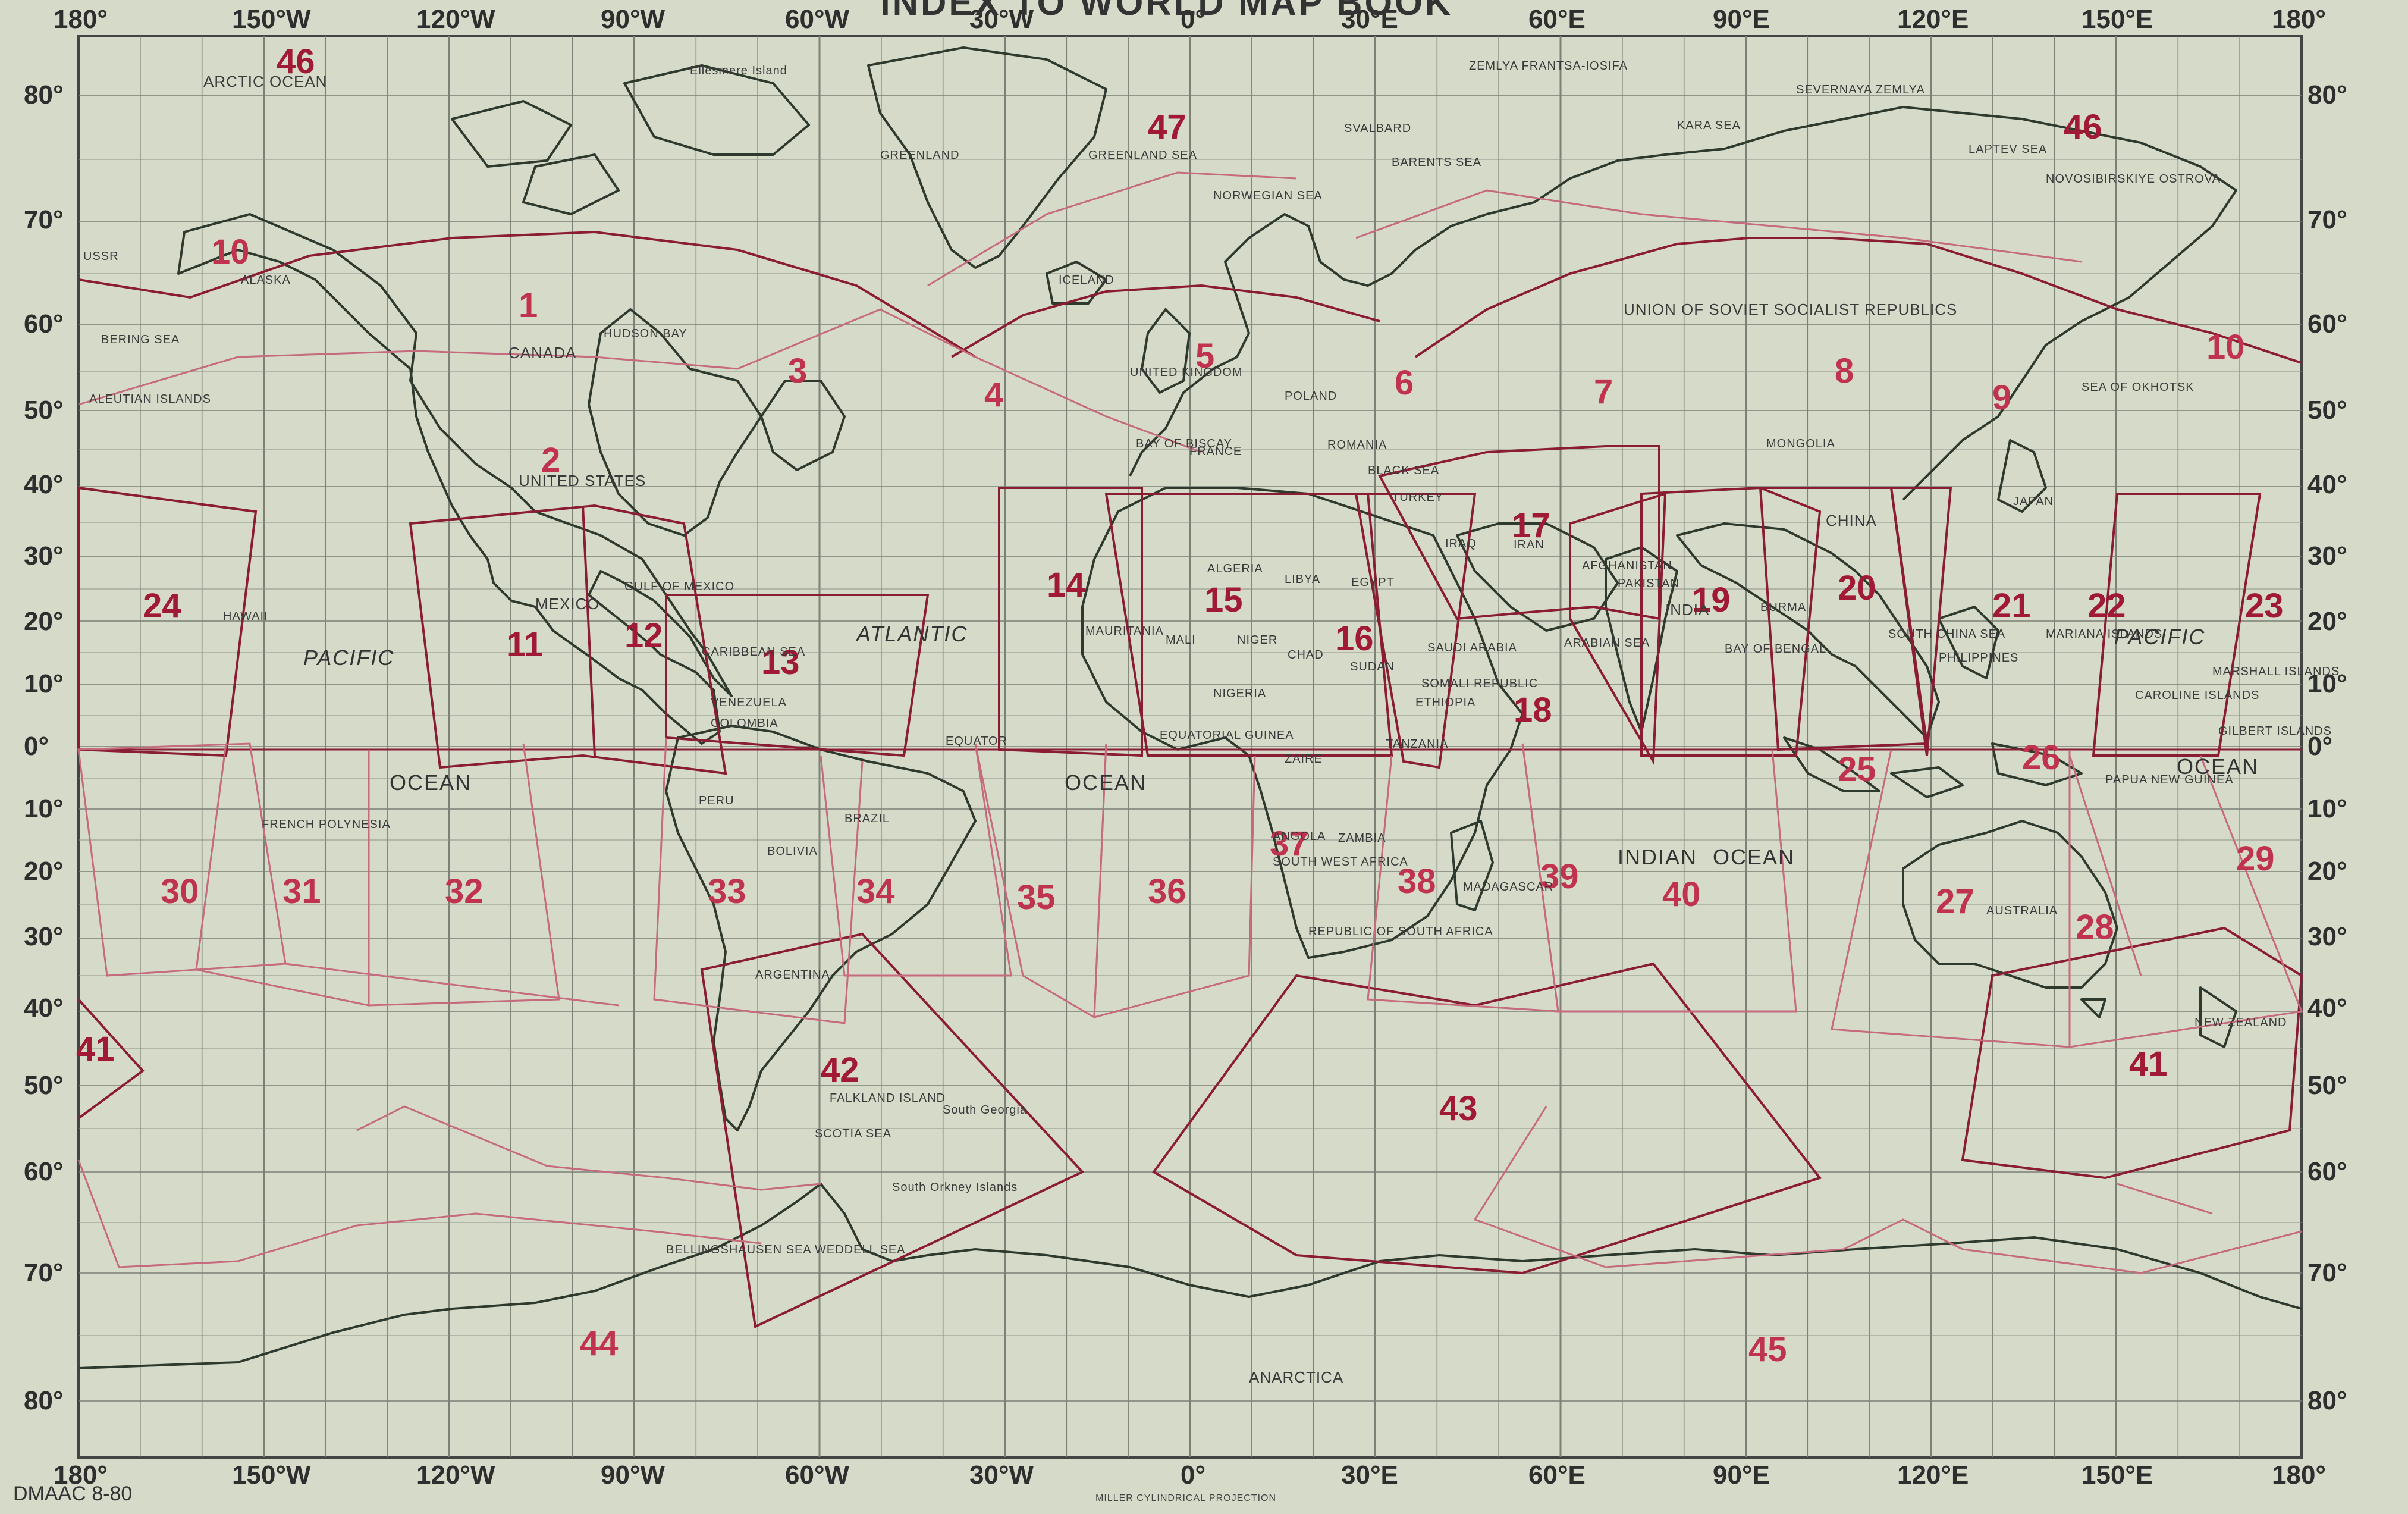 The image size is (2408, 1514). I want to click on latitude-label-left: 10°, so click(44, 683).